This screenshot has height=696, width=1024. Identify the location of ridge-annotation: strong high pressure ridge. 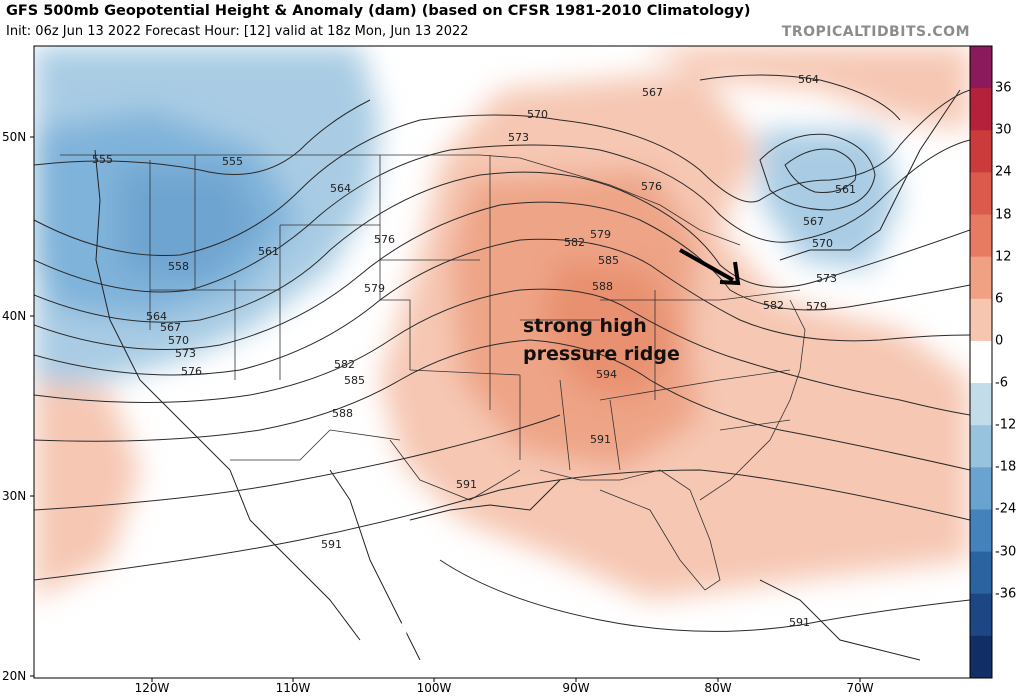
(601, 340).